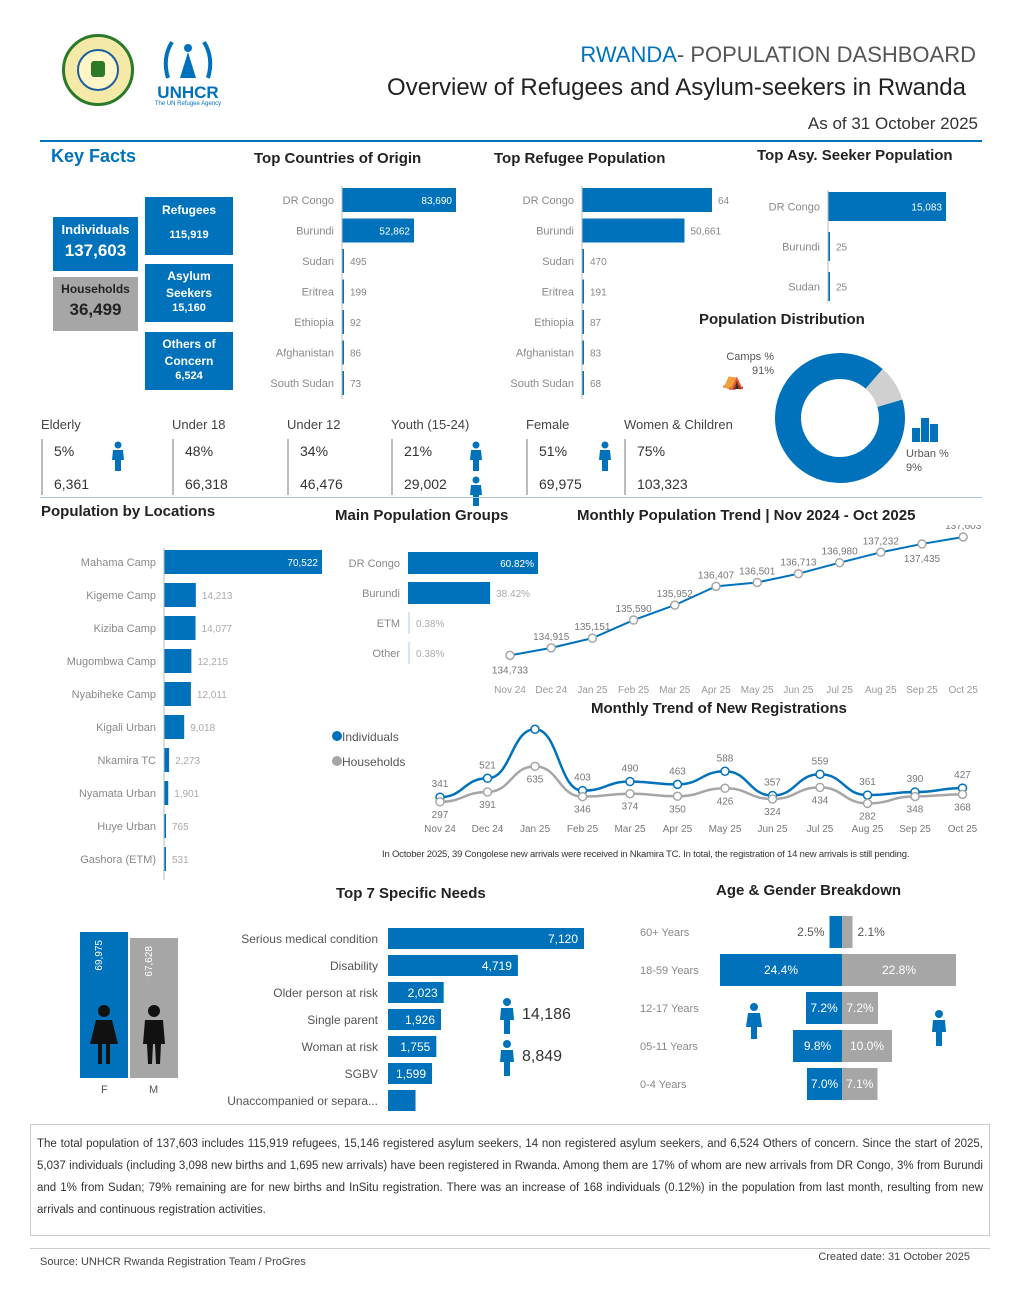 The height and width of the screenshot is (1308, 1024). What do you see at coordinates (675, 690) in the screenshot?
I see `x-tick: Mar 25` at bounding box center [675, 690].